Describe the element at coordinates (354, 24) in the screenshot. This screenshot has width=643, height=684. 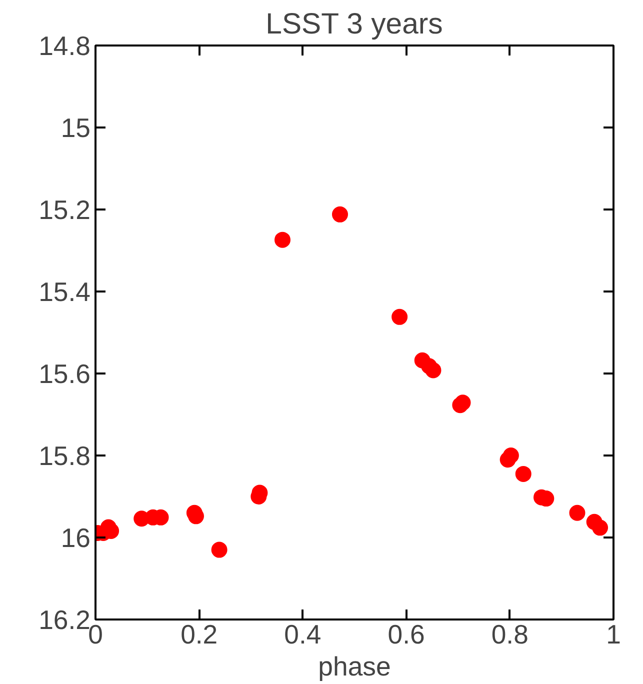
I see `chart-title: LSST 3 years` at that location.